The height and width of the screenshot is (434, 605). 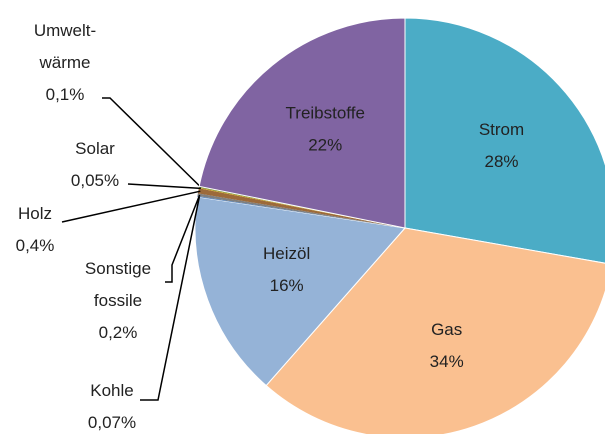 What do you see at coordinates (95, 180) in the screenshot?
I see `value-label: 0,05%` at bounding box center [95, 180].